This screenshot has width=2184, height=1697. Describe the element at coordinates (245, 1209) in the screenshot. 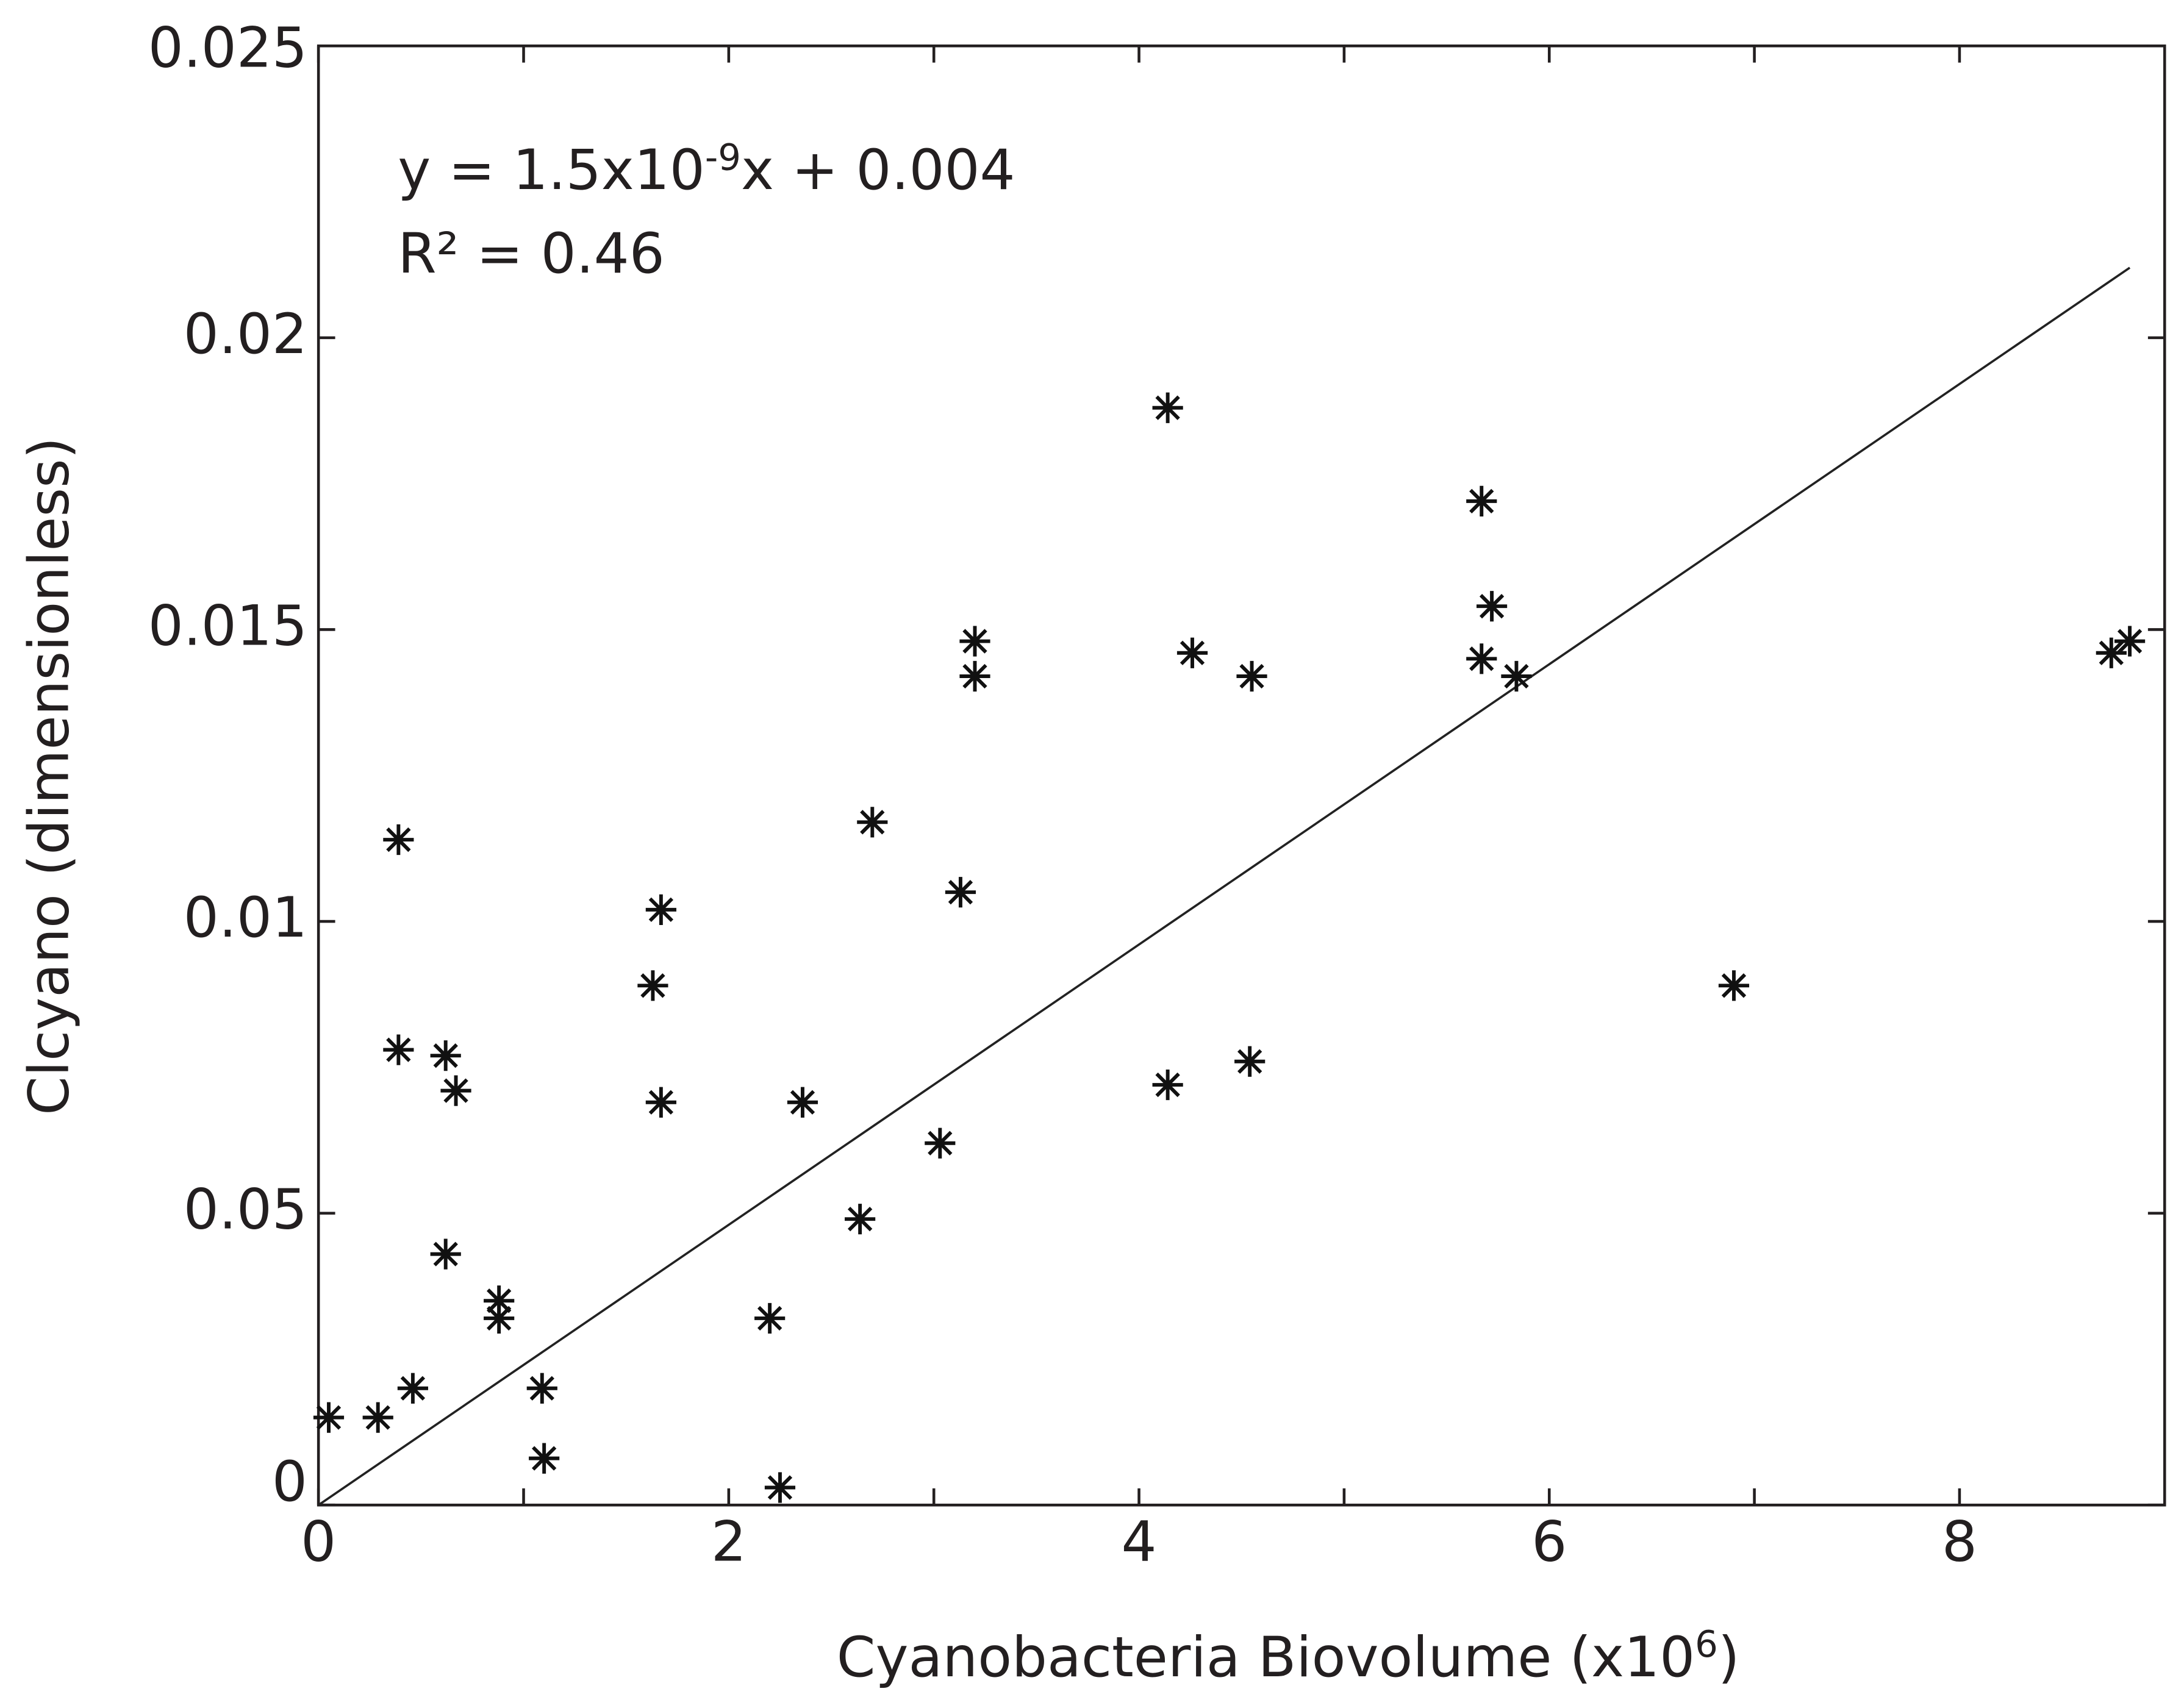

I see `y-tick-label: 0.05` at that location.